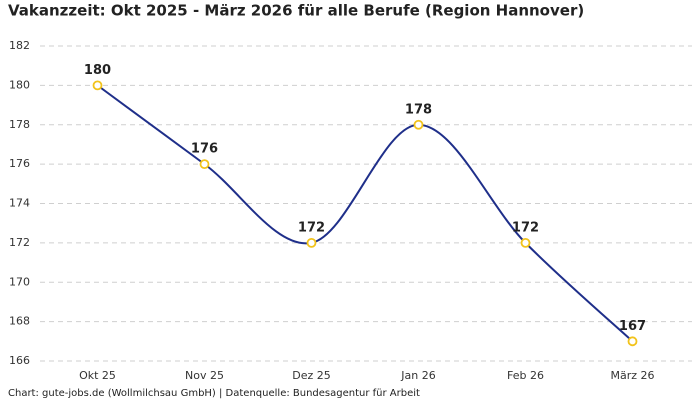  I want to click on x-tick-label: Nov 25, so click(204, 375).